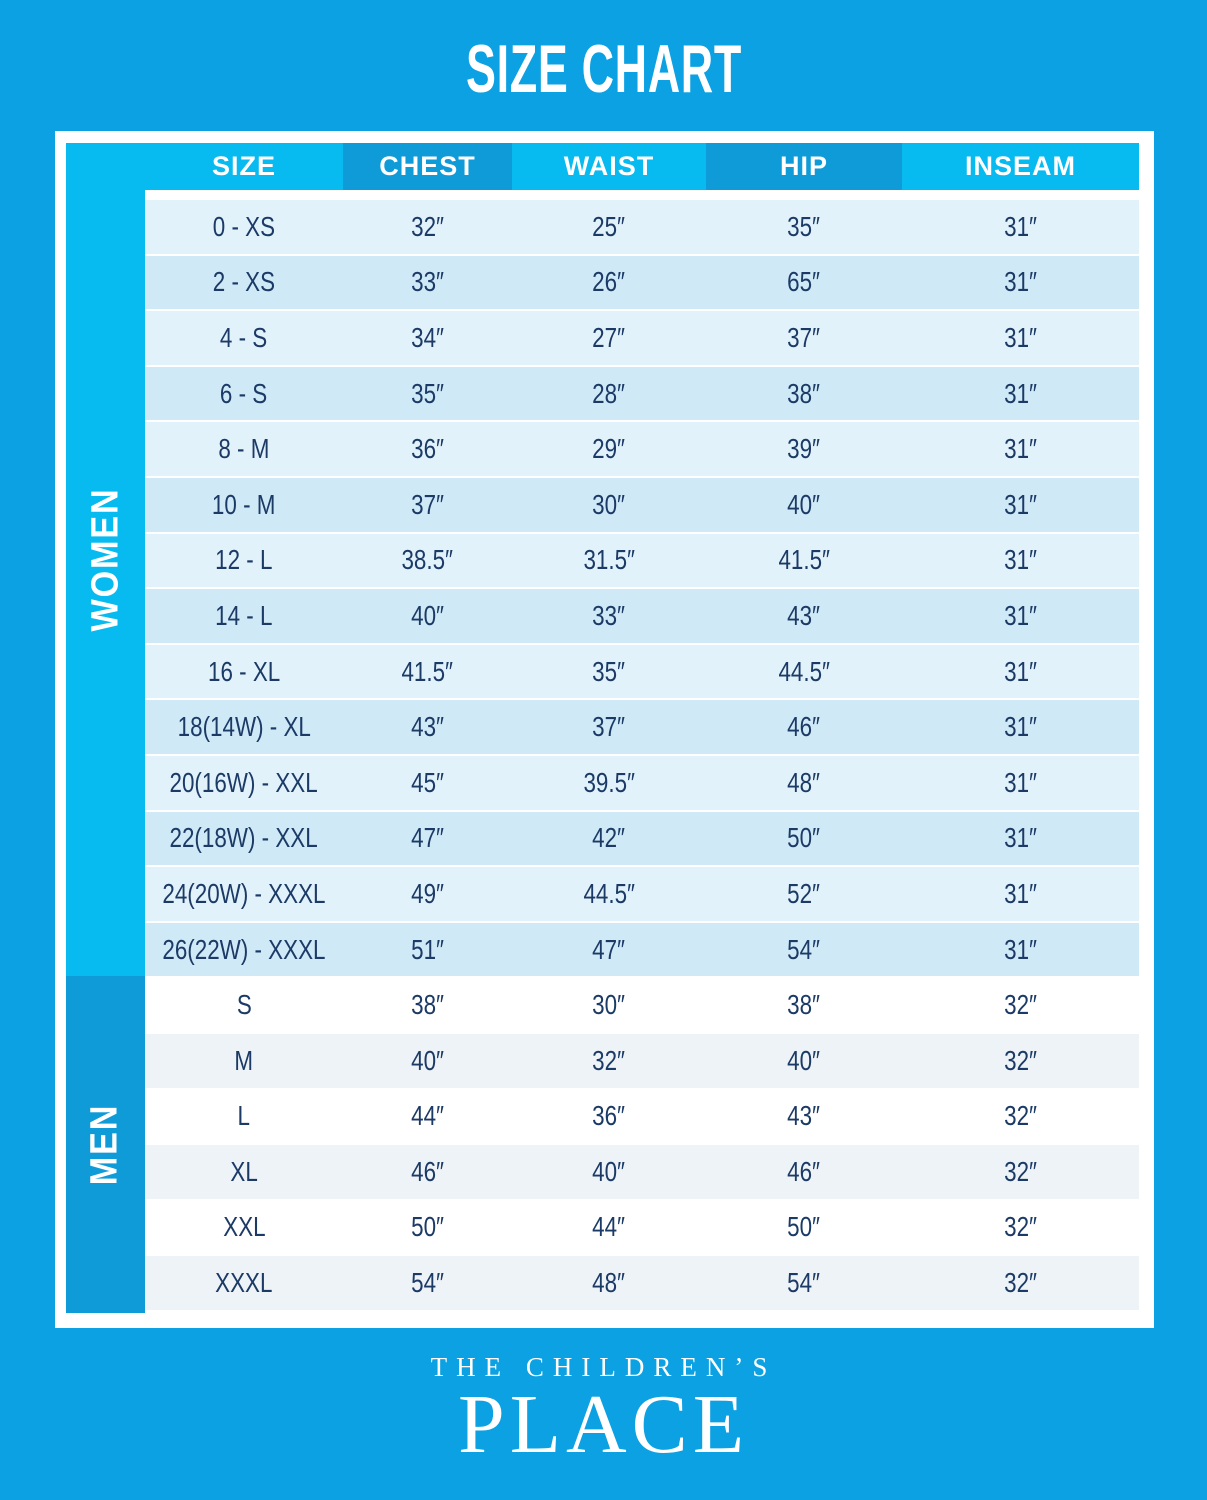 The width and height of the screenshot is (1207, 1500). Describe the element at coordinates (642, 1005) in the screenshot. I see `table-row: S 38″ 30″ 38″ 32″` at that location.